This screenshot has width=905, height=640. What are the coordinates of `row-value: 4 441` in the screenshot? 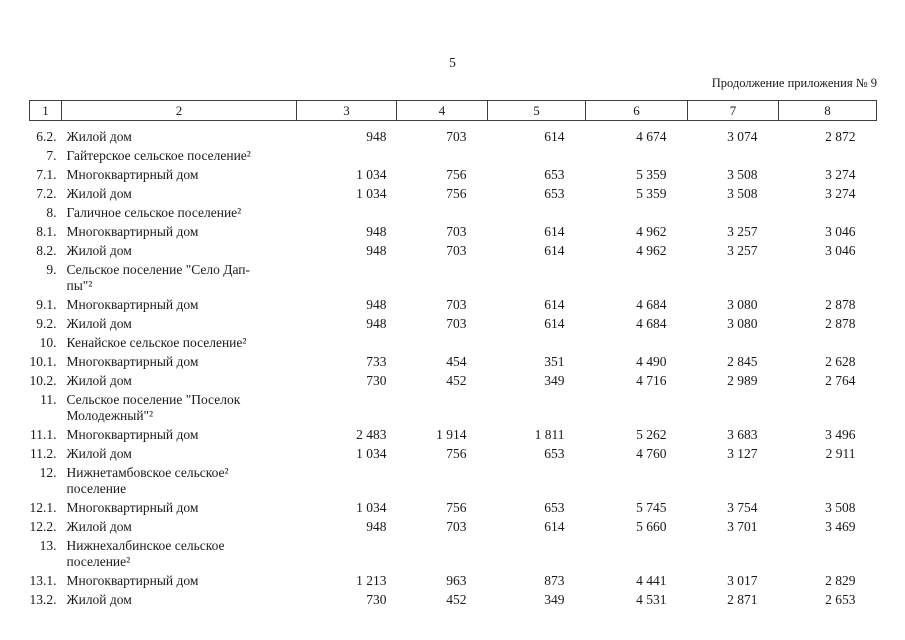 It's located at (651, 580).